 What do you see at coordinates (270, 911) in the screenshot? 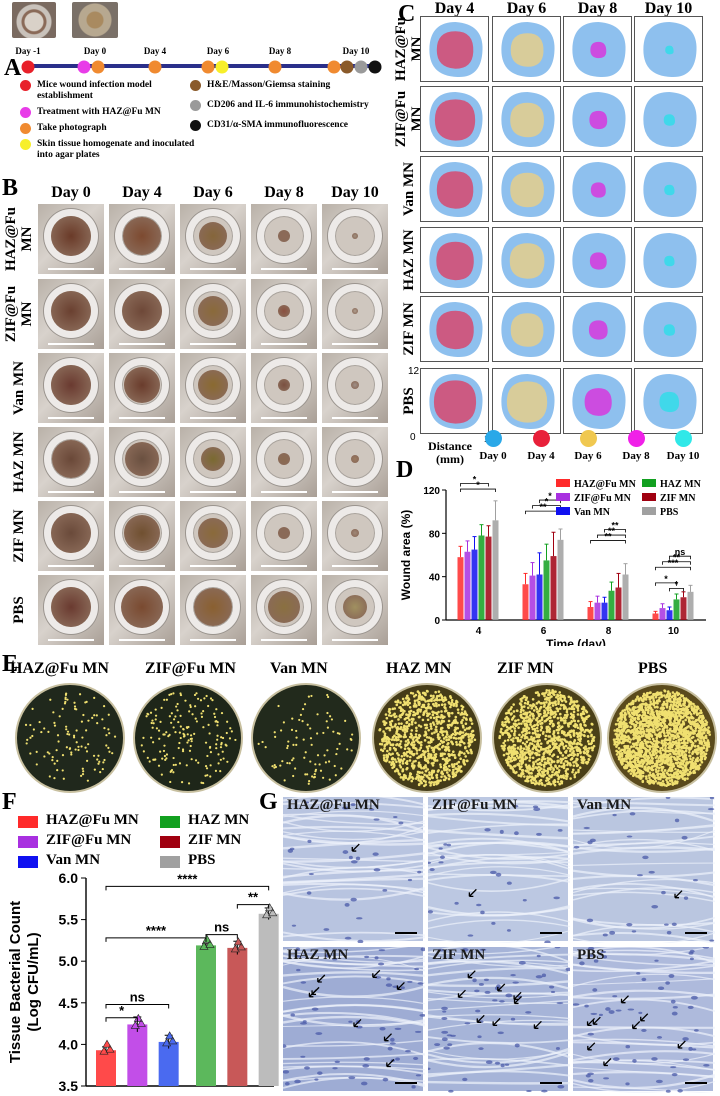
I see `data-point` at bounding box center [270, 911].